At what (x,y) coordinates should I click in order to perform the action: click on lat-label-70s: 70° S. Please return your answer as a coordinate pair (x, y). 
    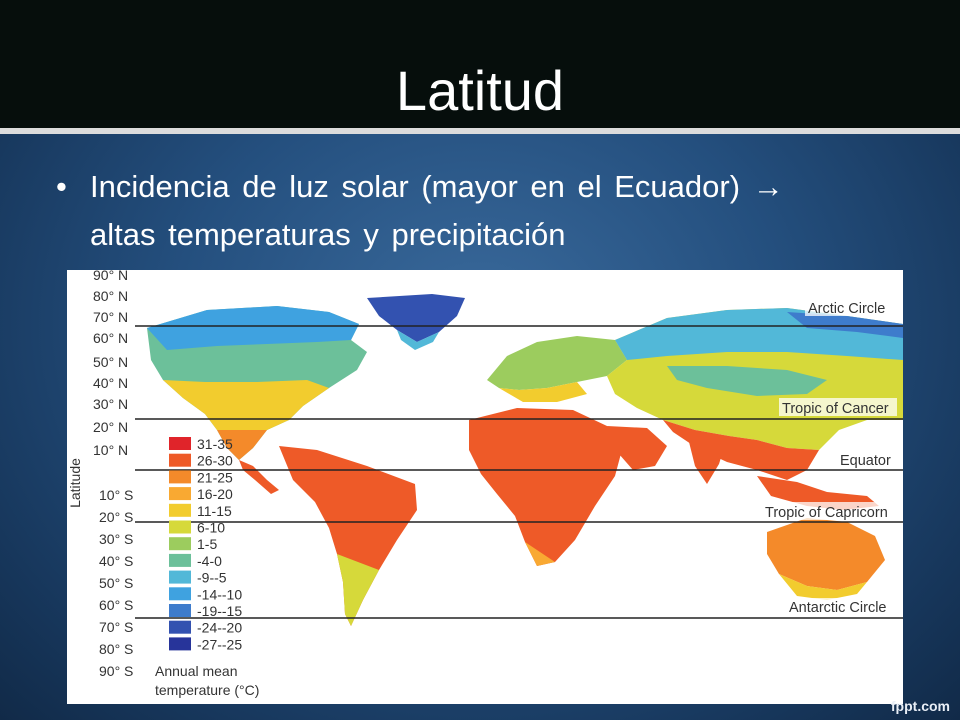
    Looking at the image, I should click on (116, 627).